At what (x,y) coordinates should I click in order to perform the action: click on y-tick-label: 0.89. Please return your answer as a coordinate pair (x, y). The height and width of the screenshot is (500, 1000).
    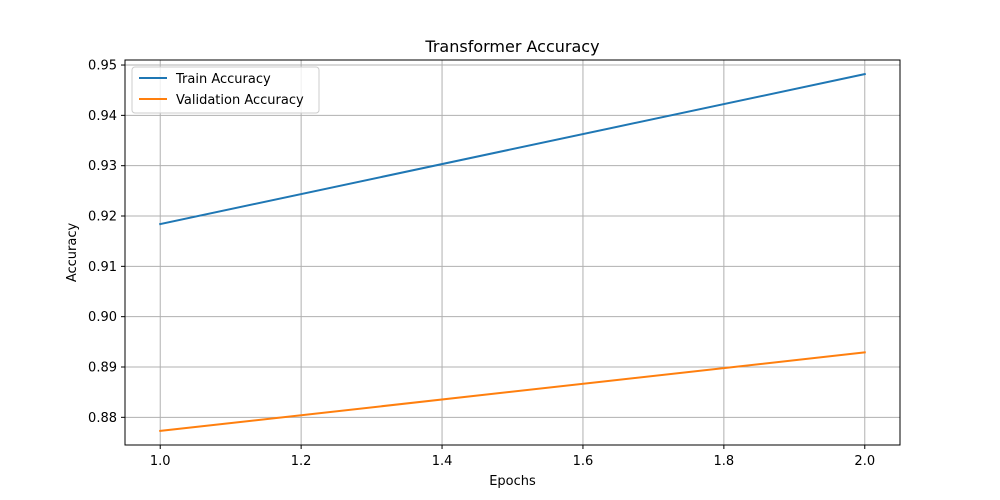
    Looking at the image, I should click on (102, 367).